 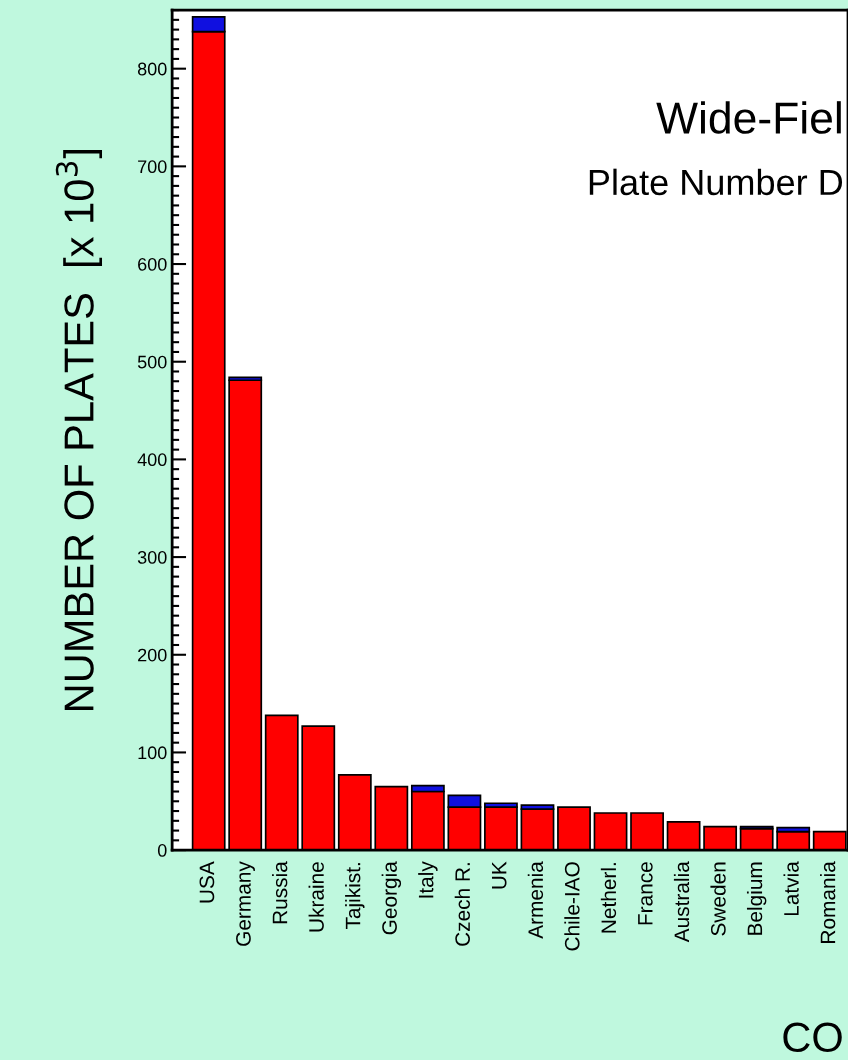 What do you see at coordinates (716, 182) in the screenshot?
I see `text: Plate Number D` at bounding box center [716, 182].